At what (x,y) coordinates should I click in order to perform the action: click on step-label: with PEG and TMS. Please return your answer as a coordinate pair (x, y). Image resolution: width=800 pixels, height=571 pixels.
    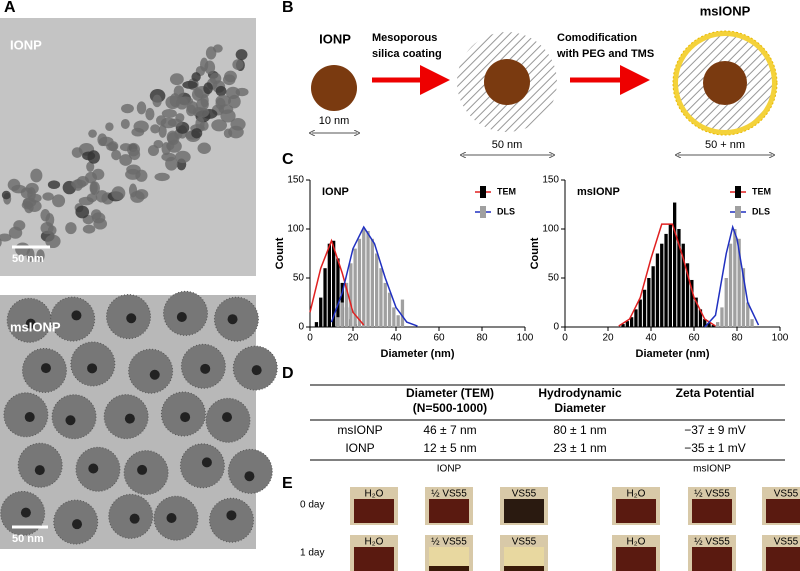
    Looking at the image, I should click on (605, 54).